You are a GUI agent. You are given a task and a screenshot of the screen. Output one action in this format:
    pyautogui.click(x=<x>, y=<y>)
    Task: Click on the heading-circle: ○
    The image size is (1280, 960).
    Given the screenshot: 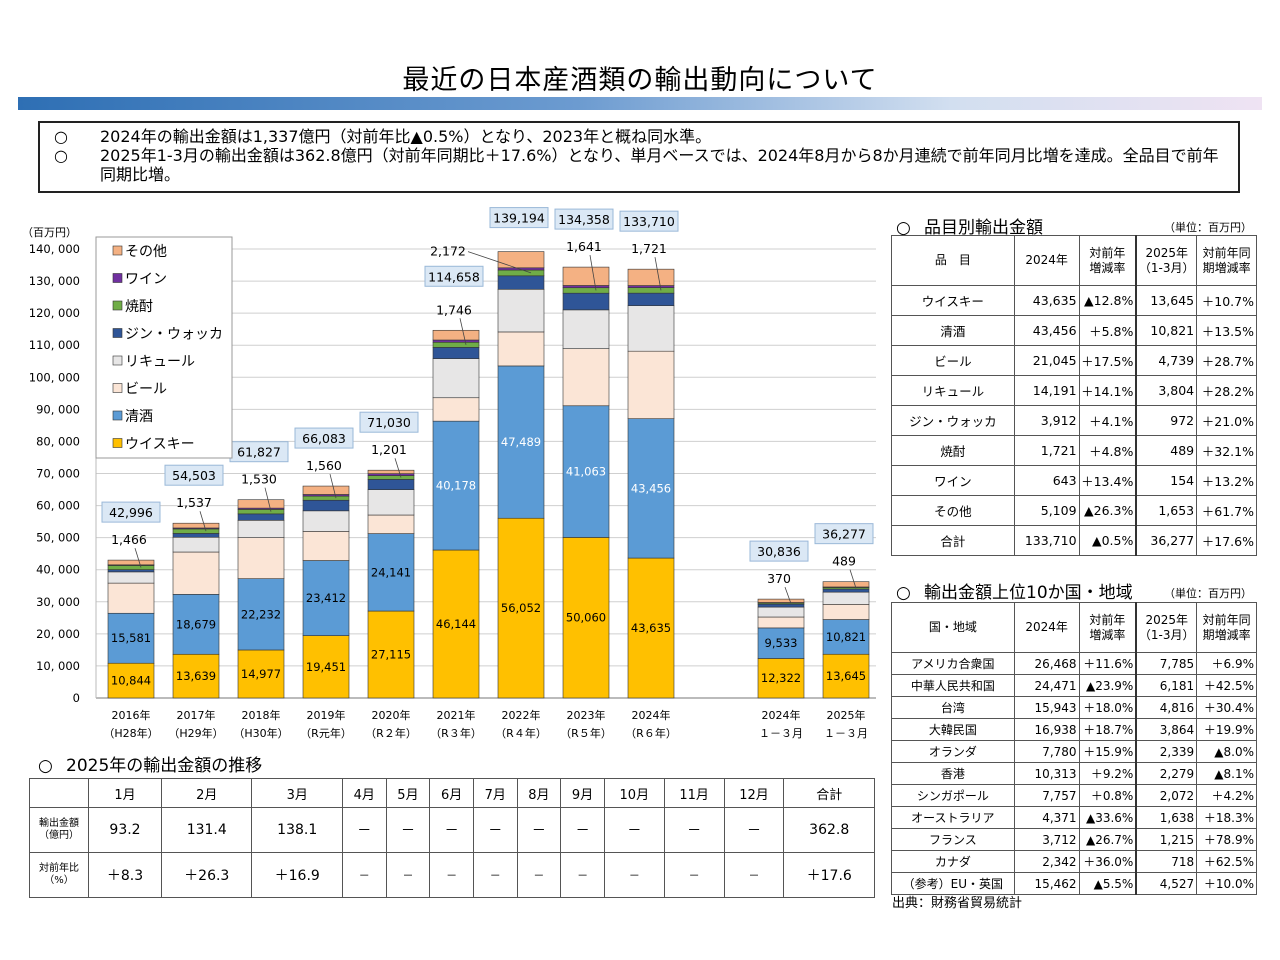 What is the action you would take?
    pyautogui.click(x=903, y=593)
    